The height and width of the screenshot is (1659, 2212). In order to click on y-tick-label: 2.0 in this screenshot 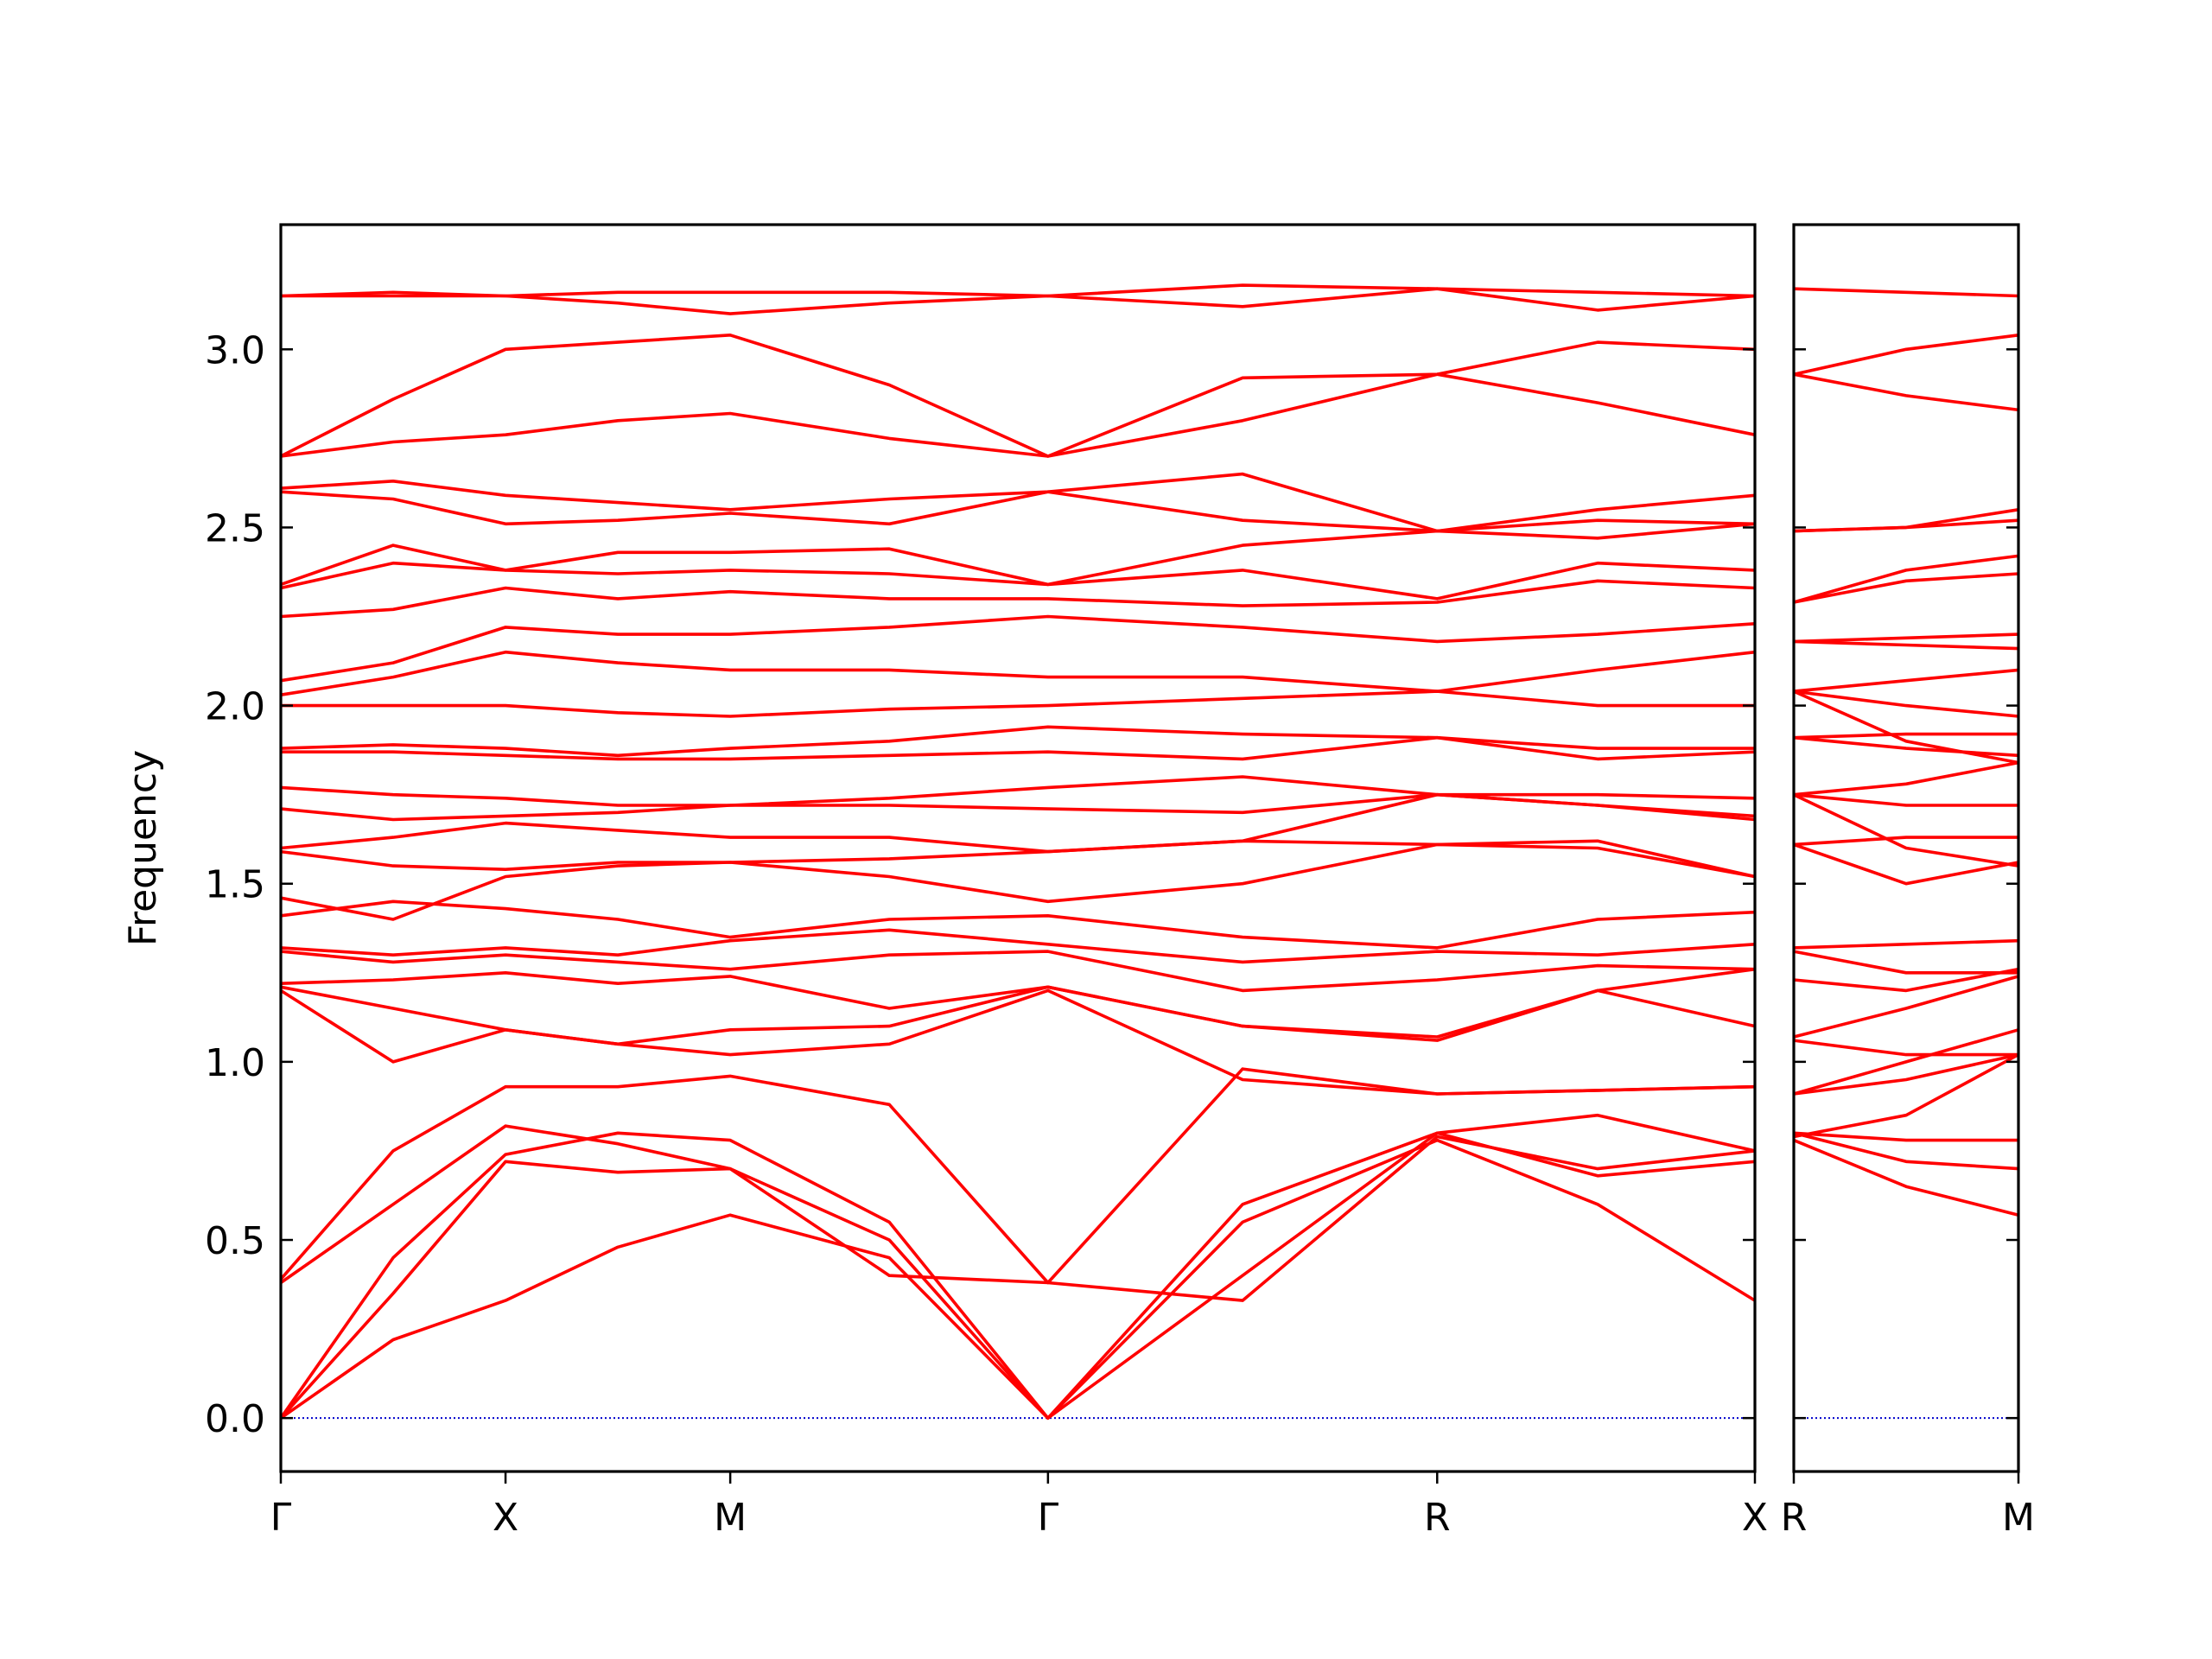, I will do `click(235, 707)`.